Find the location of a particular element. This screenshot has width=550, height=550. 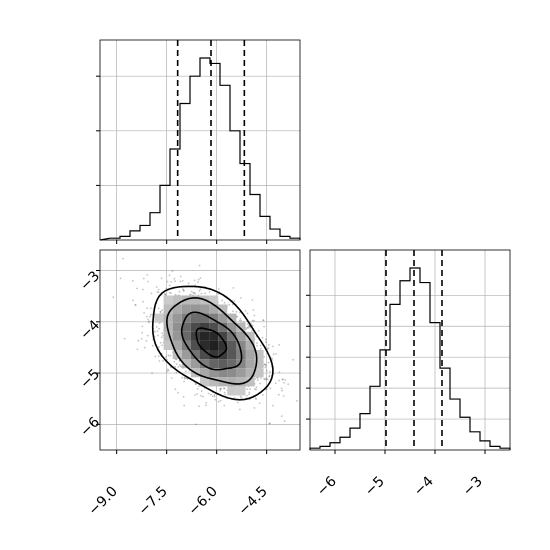

panel-joint-density is located at coordinates (198, 351).